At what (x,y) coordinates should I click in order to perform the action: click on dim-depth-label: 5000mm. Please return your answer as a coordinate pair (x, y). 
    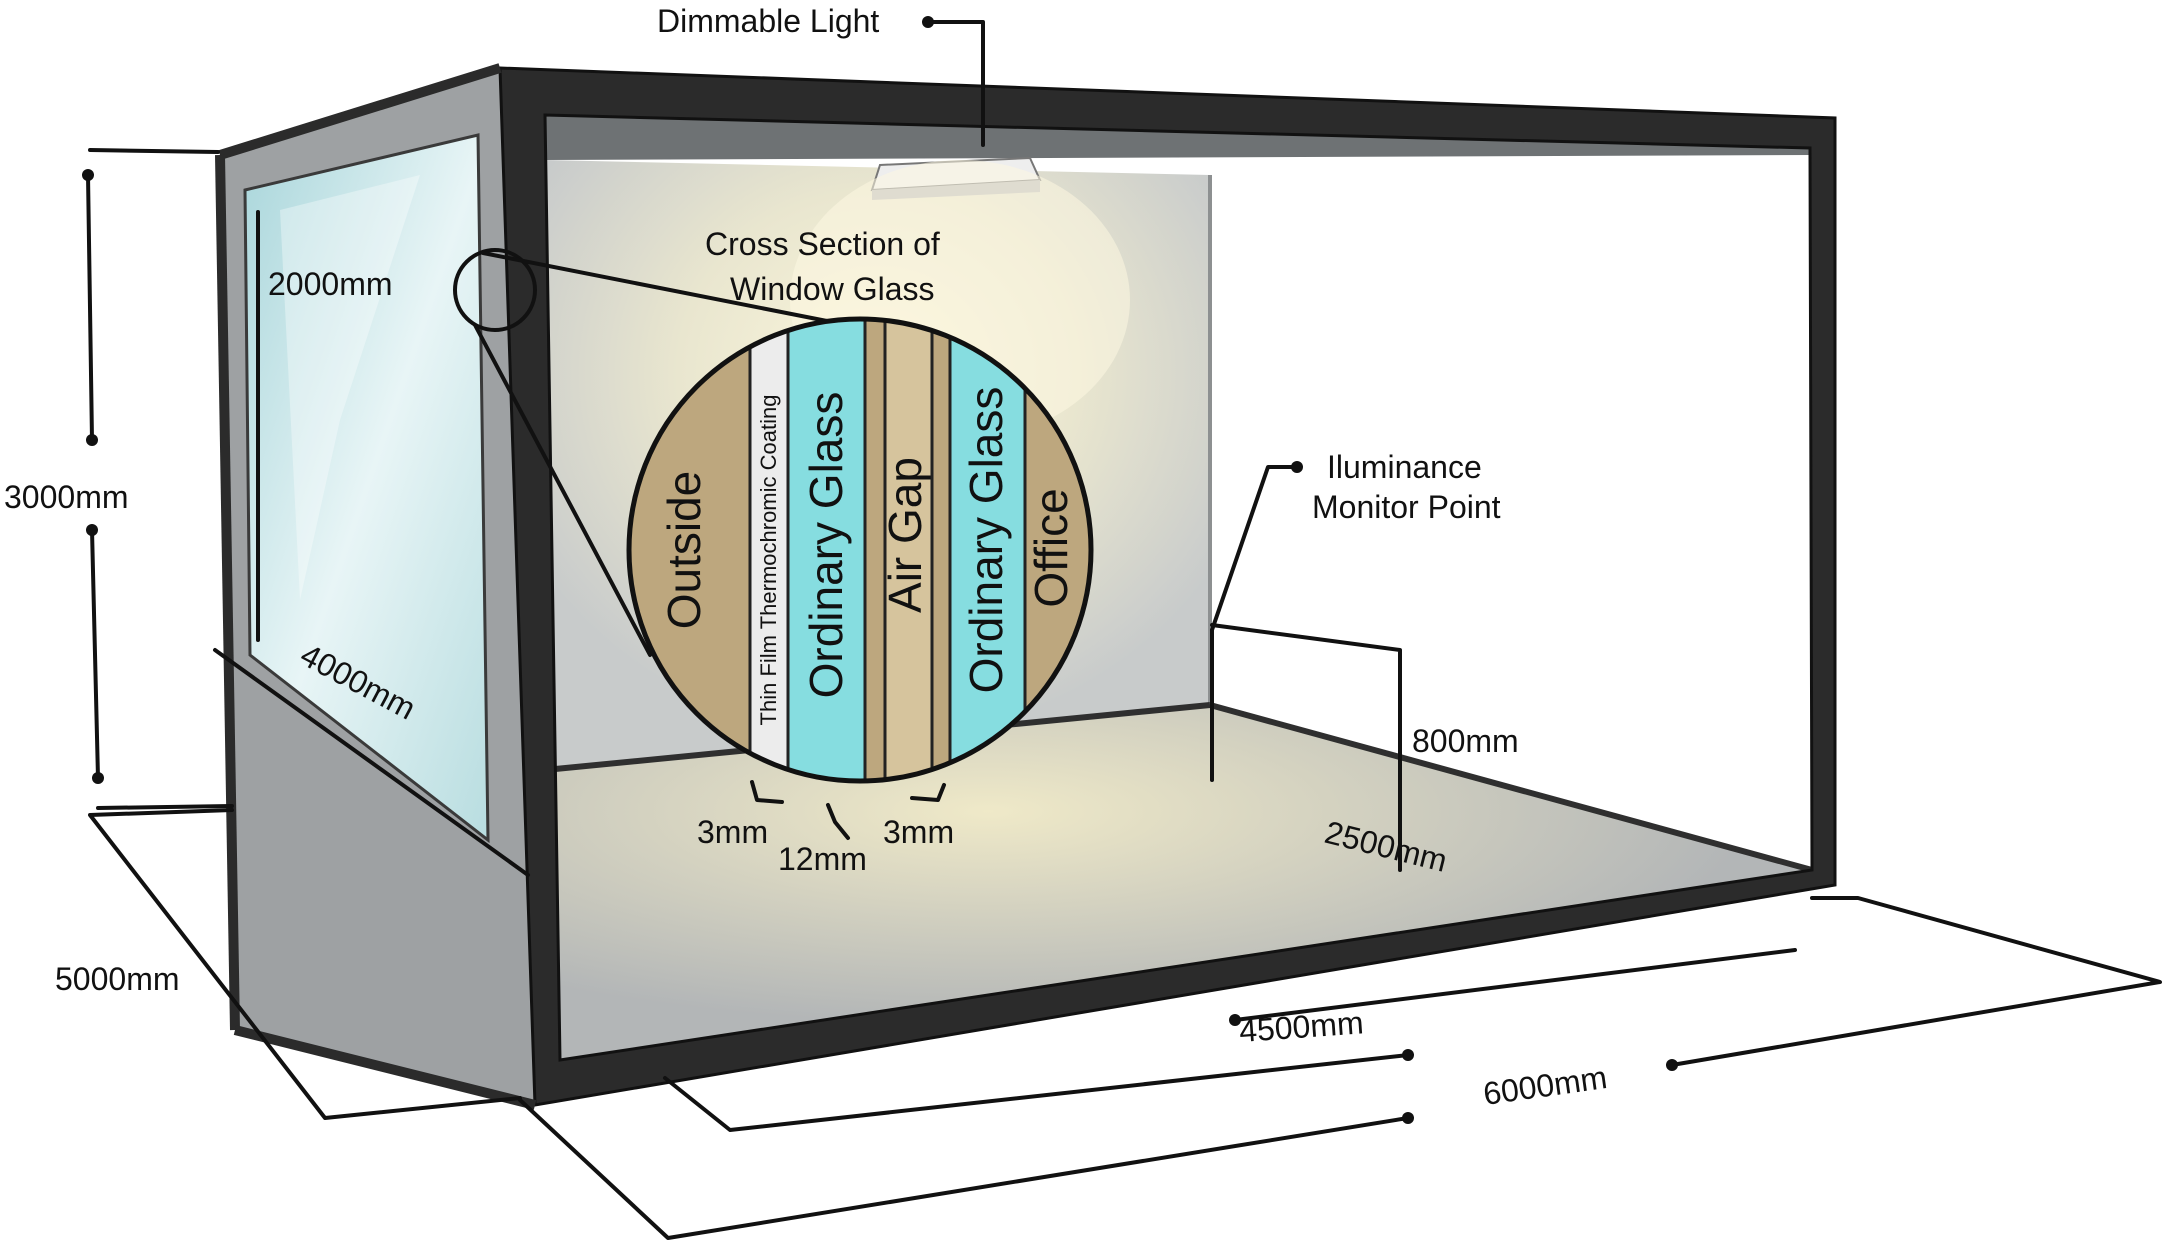
    Looking at the image, I should click on (117, 979).